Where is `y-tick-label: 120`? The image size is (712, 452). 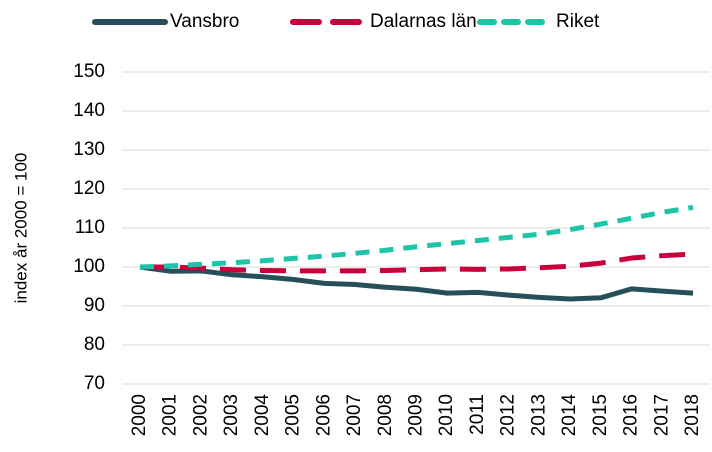 y-tick-label: 120 is located at coordinates (89, 188).